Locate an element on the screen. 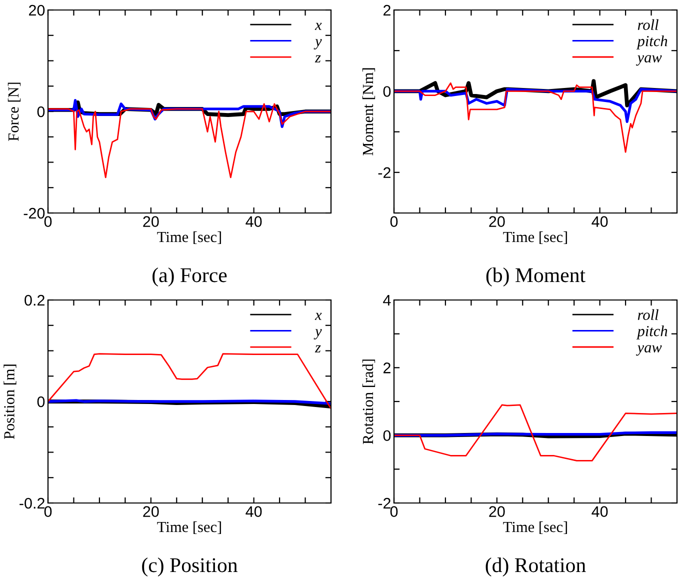 This screenshot has height=585, width=692. y-tick-label: 4 is located at coordinates (387, 300).